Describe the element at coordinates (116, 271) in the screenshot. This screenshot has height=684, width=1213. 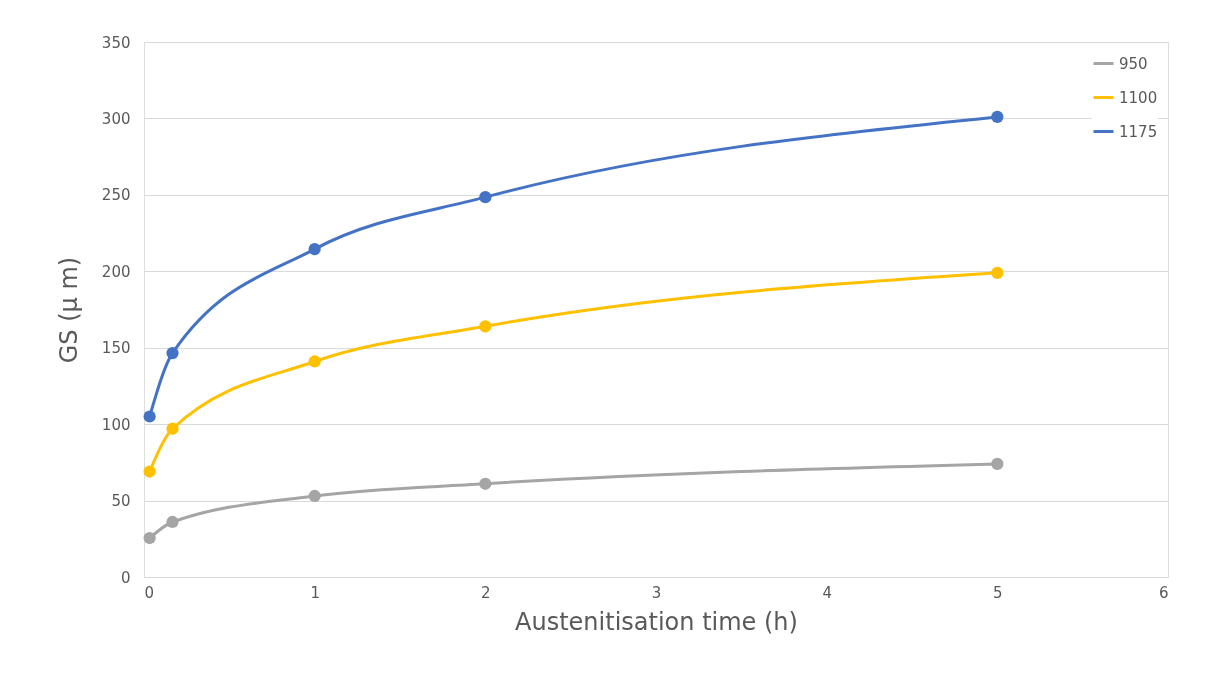
I see `y-tick-label: 200` at that location.